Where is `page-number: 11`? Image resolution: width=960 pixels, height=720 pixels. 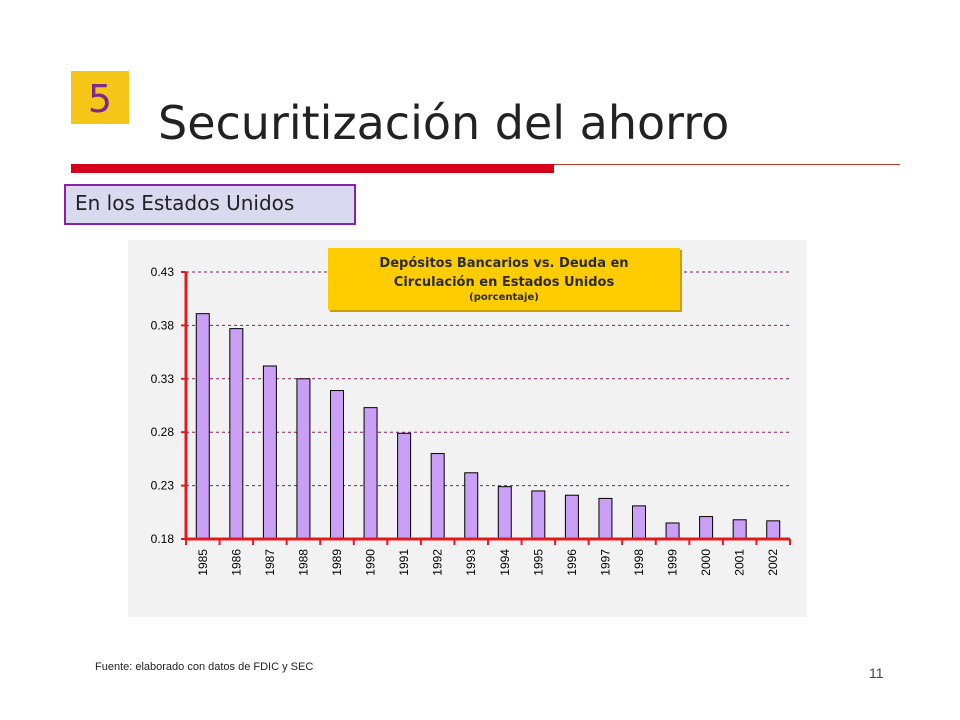
page-number: 11 is located at coordinates (876, 673).